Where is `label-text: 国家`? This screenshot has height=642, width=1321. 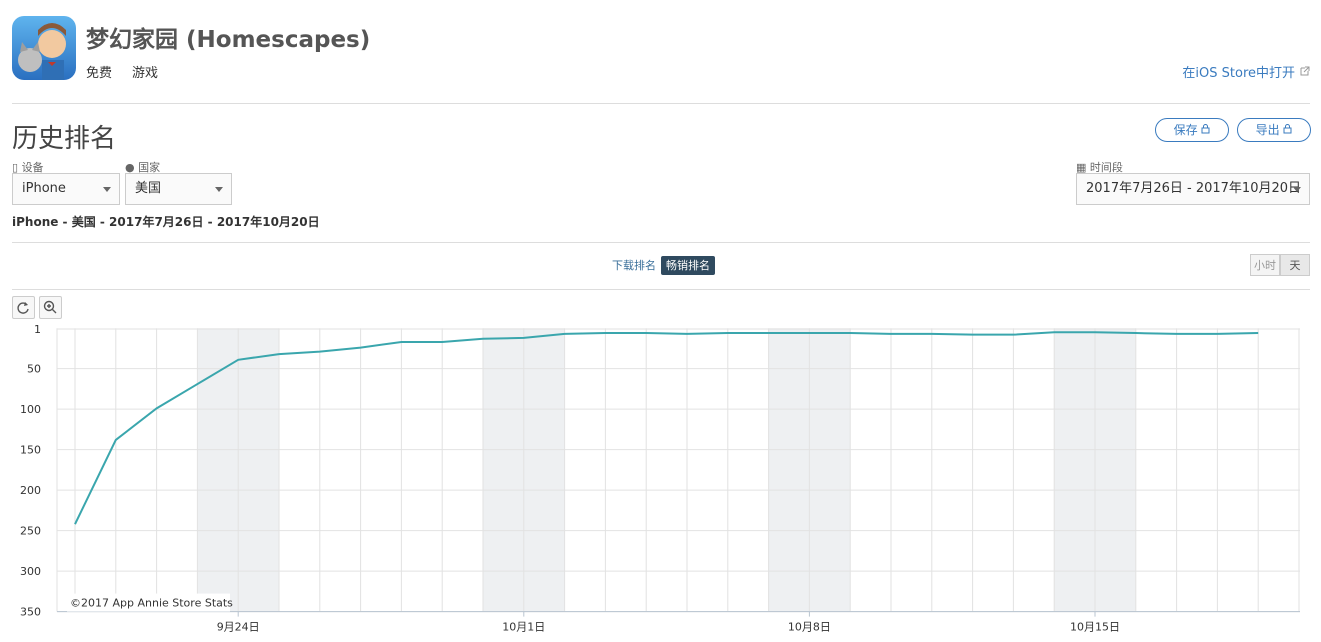 label-text: 国家 is located at coordinates (149, 167).